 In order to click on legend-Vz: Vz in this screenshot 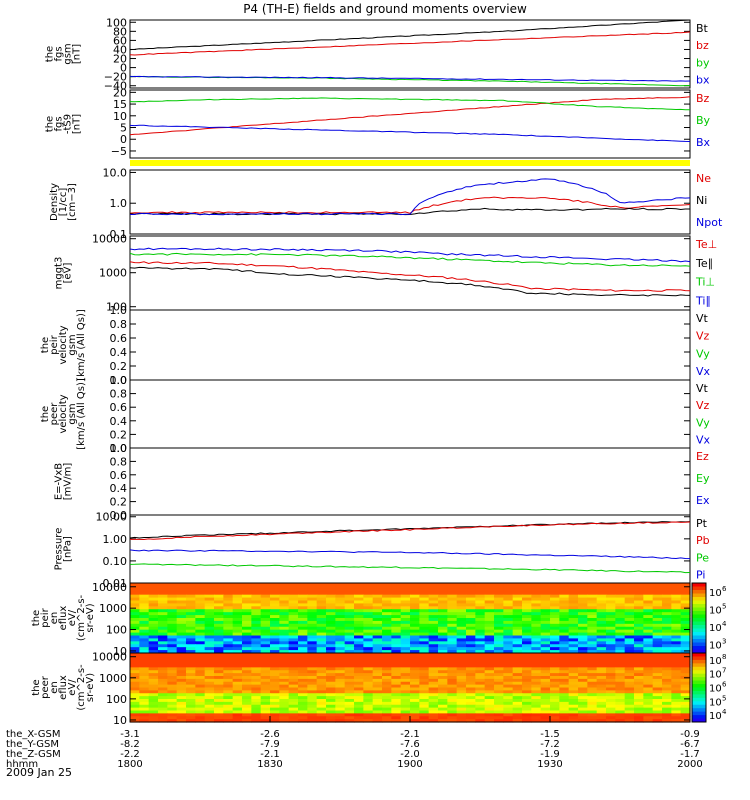, I will do `click(703, 405)`.